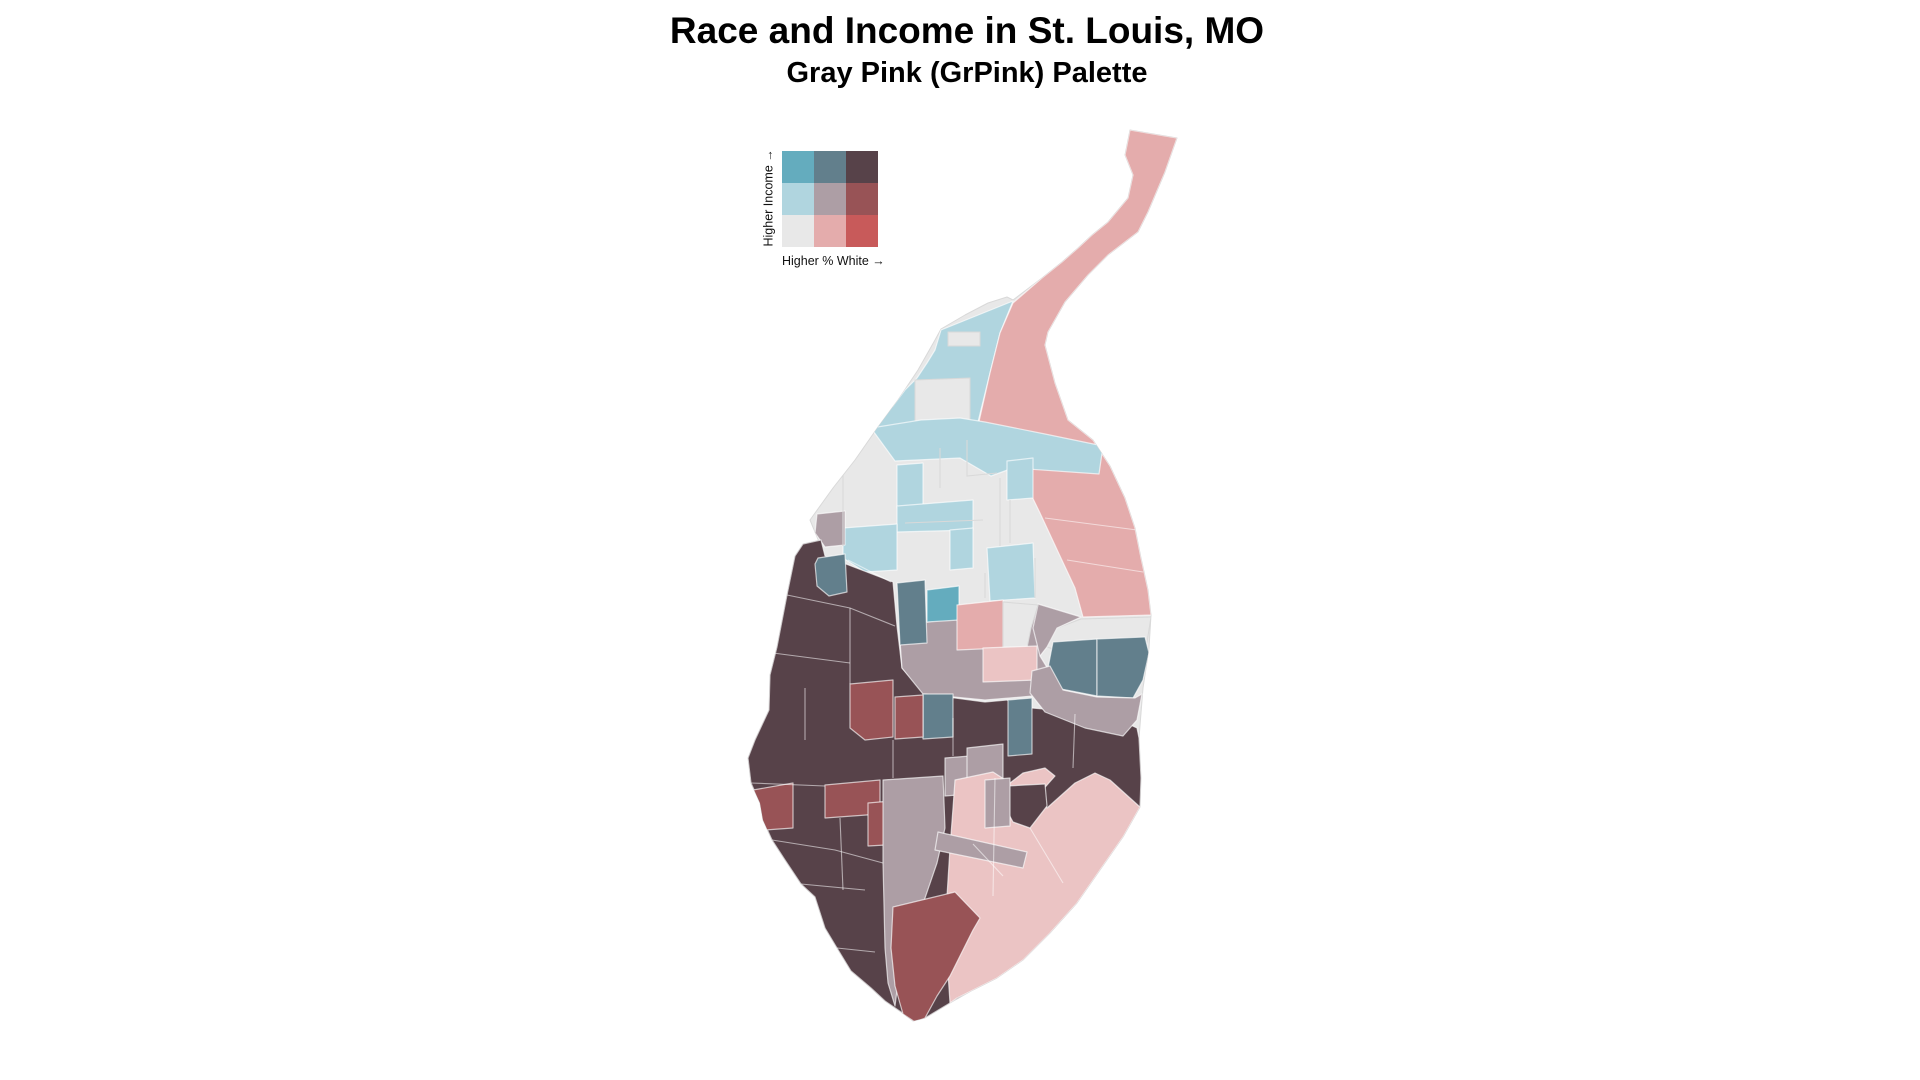 Image resolution: width=1920 pixels, height=1080 pixels. I want to click on legend-x-label: Higher % White →, so click(833, 261).